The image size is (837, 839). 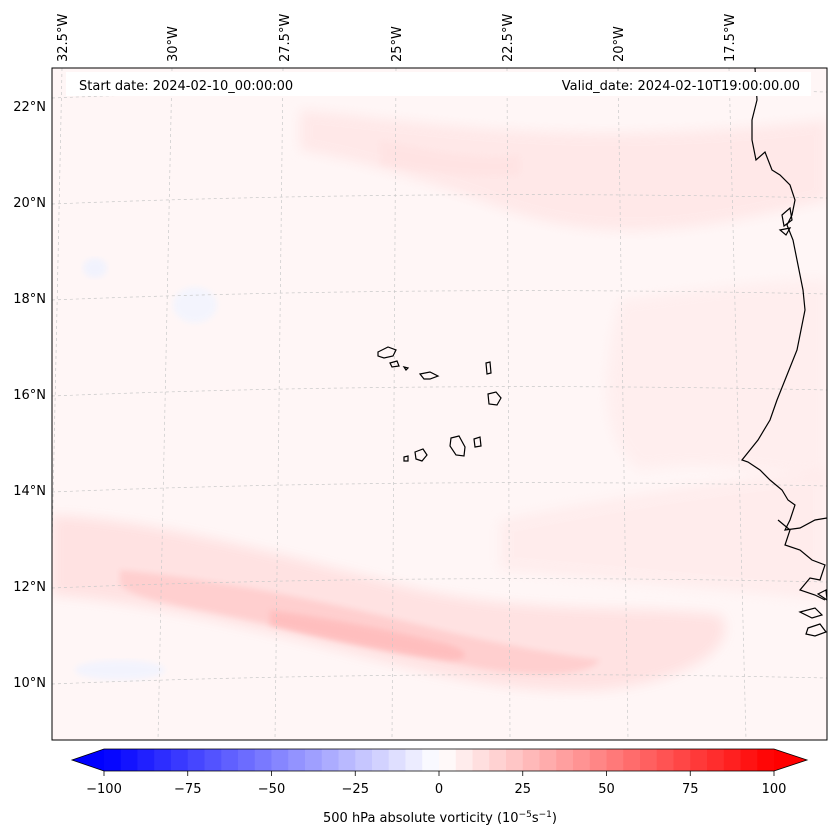 I want to click on parallel-20n, so click(x=439, y=199).